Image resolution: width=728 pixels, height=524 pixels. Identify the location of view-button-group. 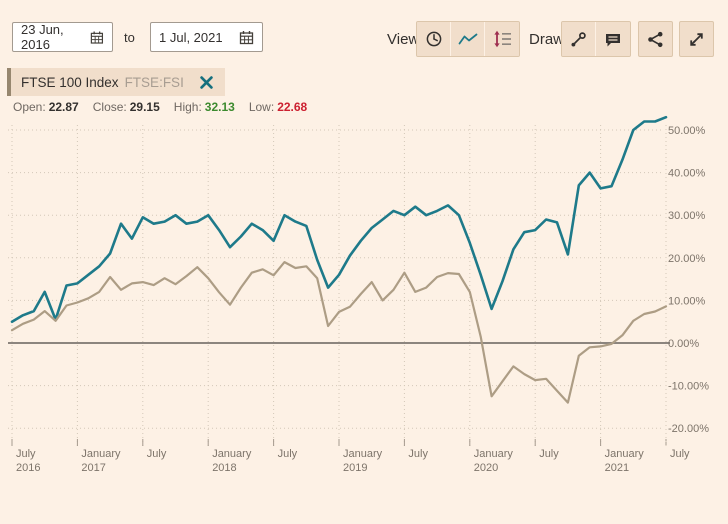
(468, 39).